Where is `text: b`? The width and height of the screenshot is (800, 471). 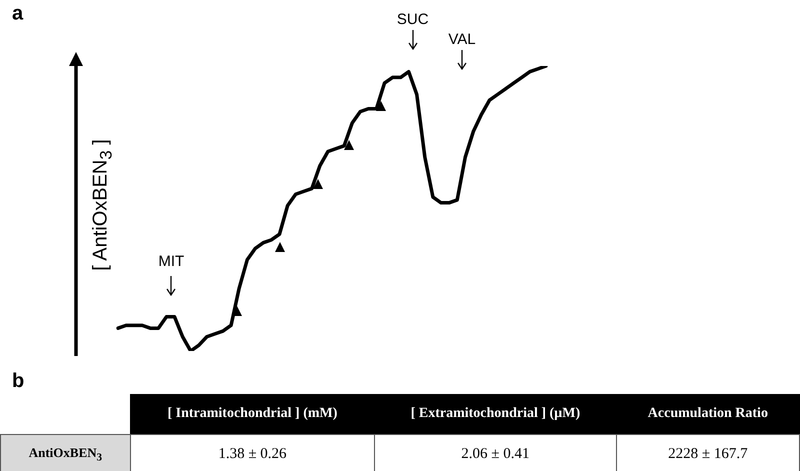
text: b is located at coordinates (18, 381).